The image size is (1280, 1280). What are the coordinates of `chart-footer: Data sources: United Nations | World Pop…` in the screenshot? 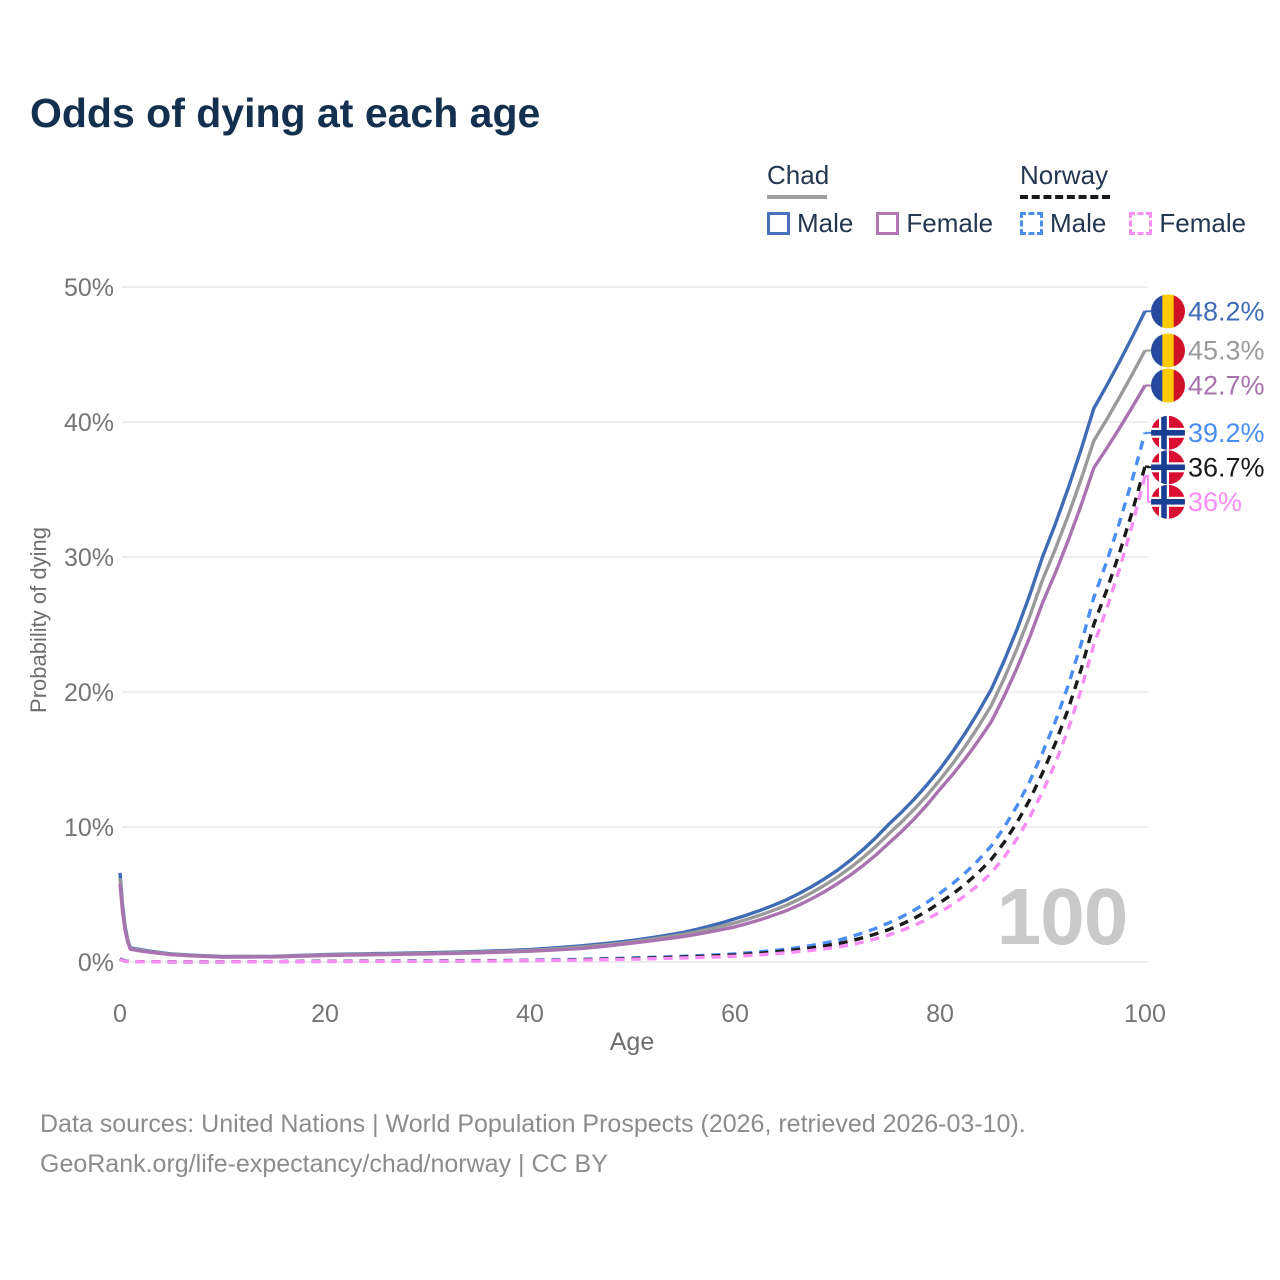 It's located at (615, 1144).